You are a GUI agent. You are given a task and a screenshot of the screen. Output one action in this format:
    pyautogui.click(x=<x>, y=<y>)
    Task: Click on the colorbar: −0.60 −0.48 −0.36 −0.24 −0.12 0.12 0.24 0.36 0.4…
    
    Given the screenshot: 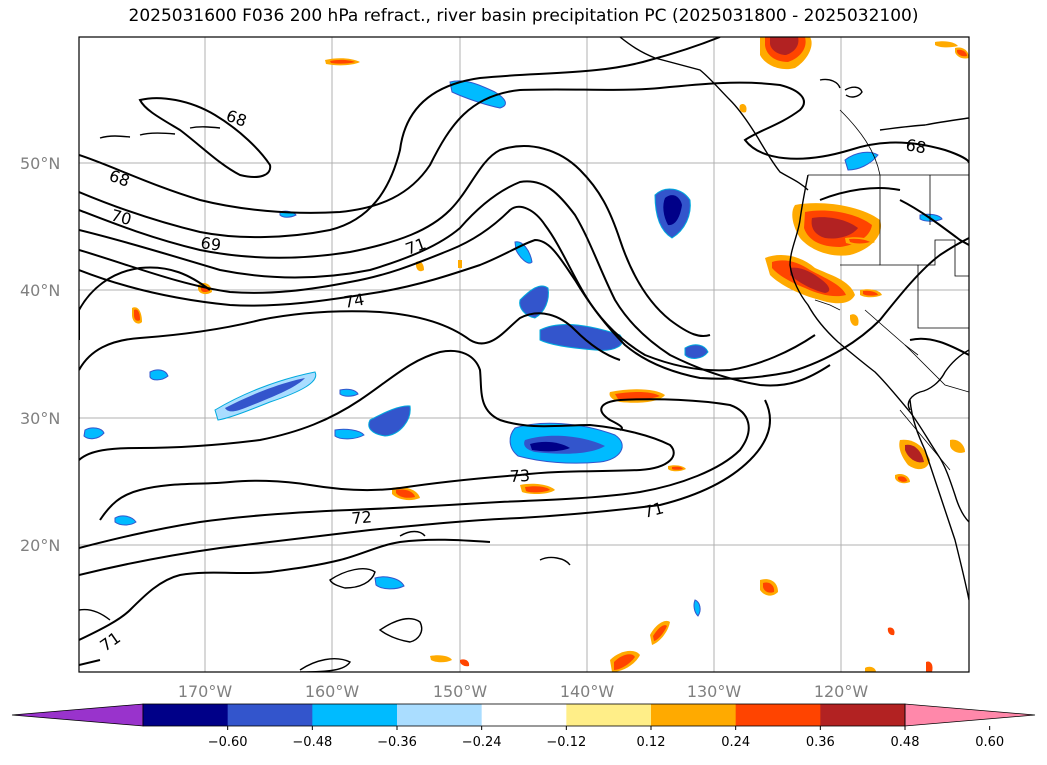 What is the action you would take?
    pyautogui.click(x=523, y=726)
    